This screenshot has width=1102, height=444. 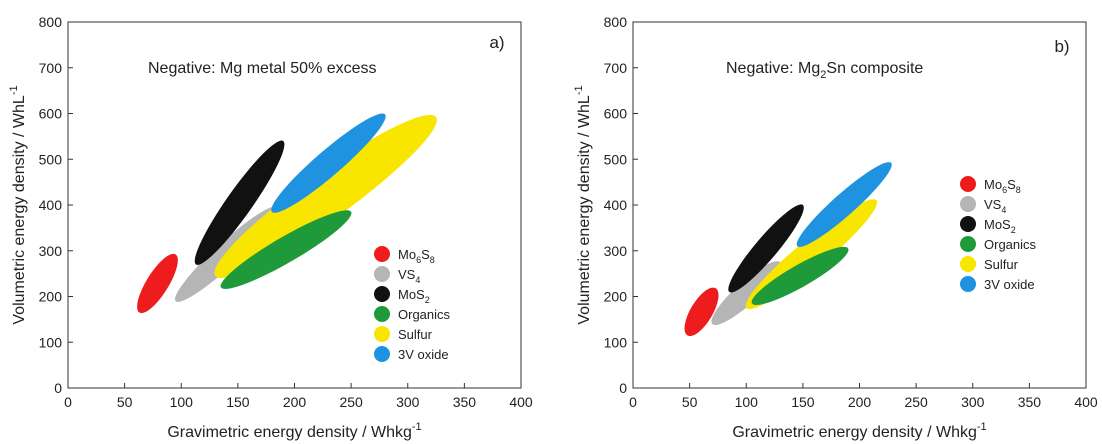 I want to click on panel-label: a), so click(x=496, y=42).